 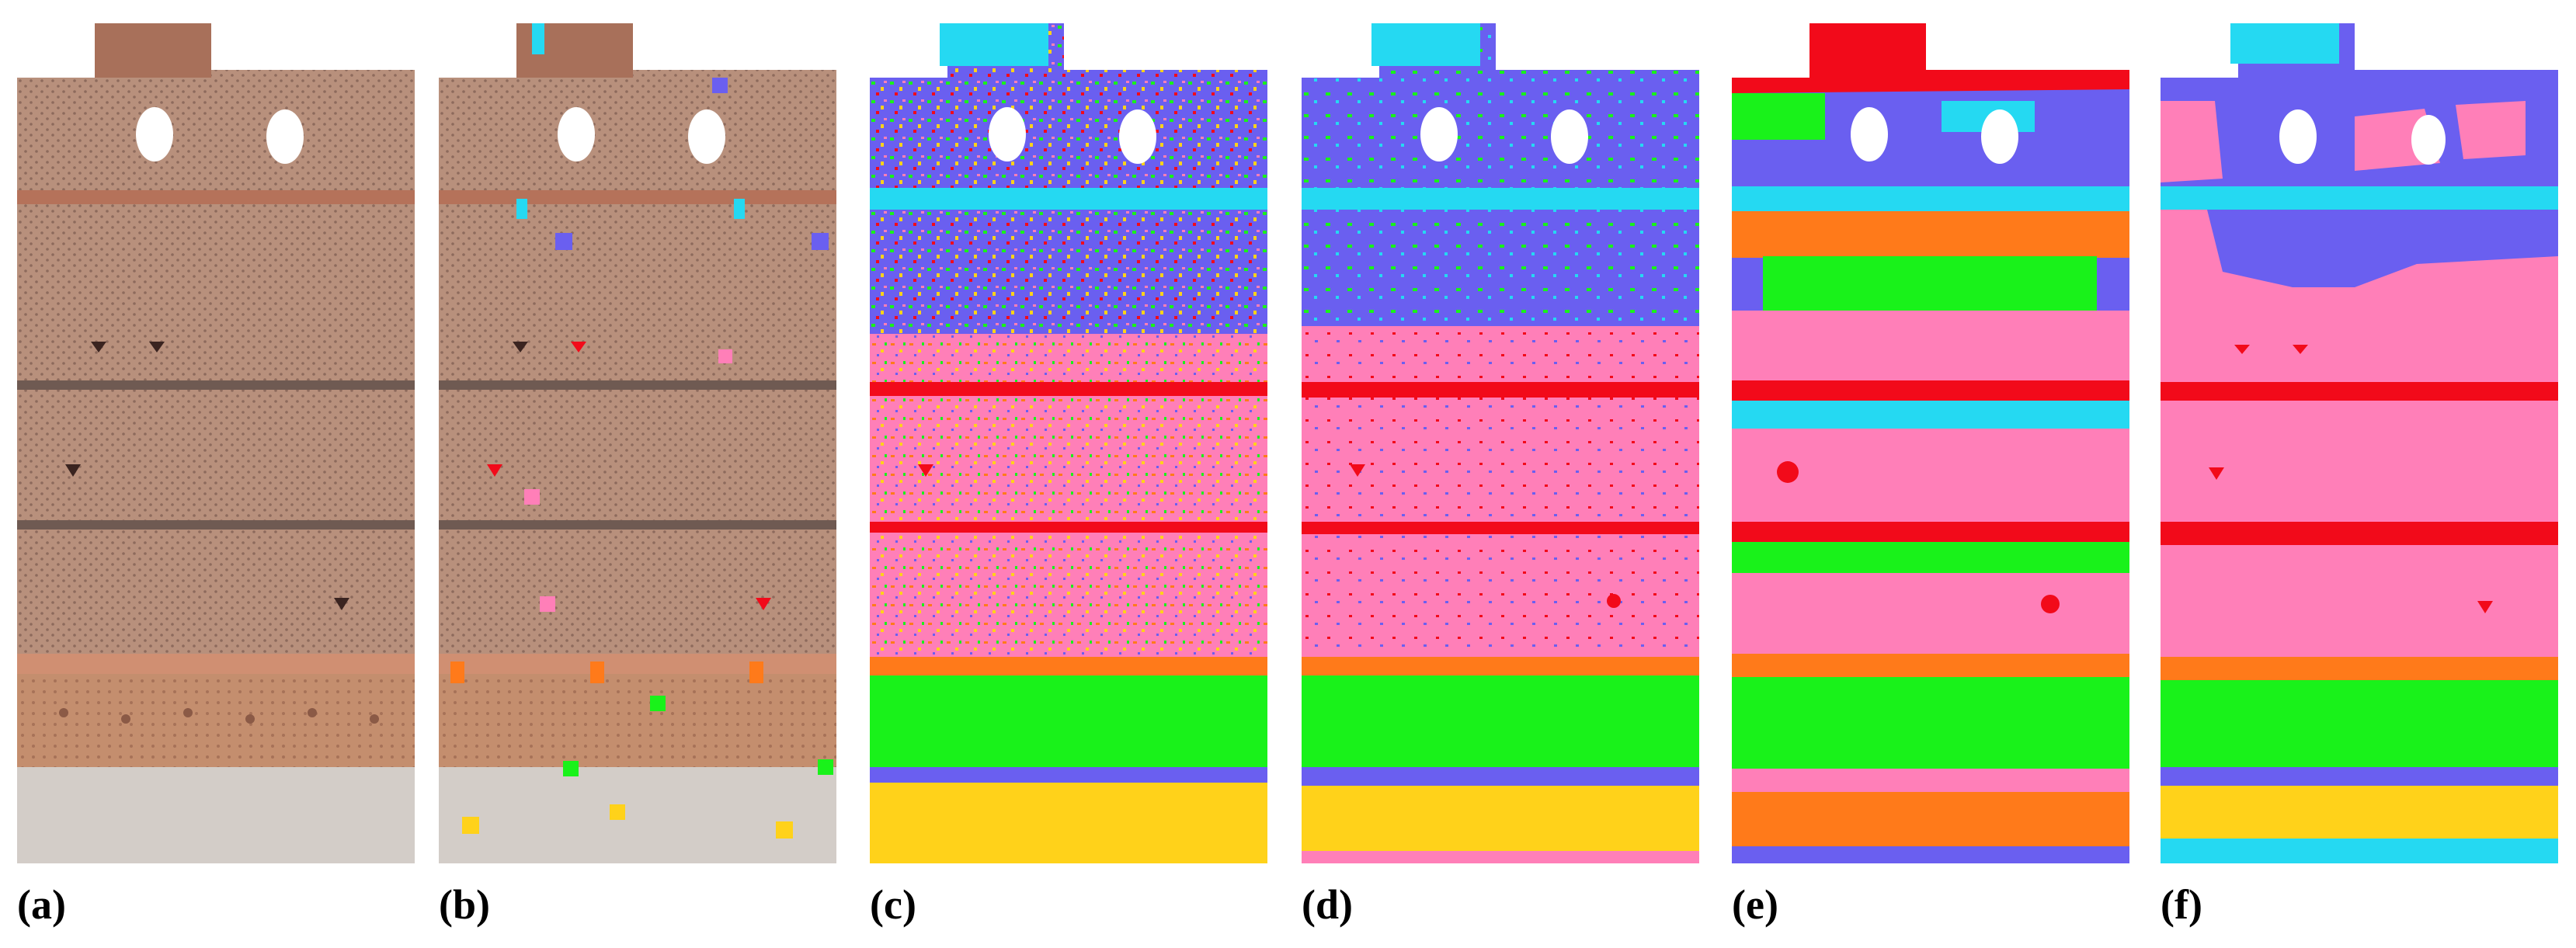 I want to click on wall-photo, so click(x=216, y=443).